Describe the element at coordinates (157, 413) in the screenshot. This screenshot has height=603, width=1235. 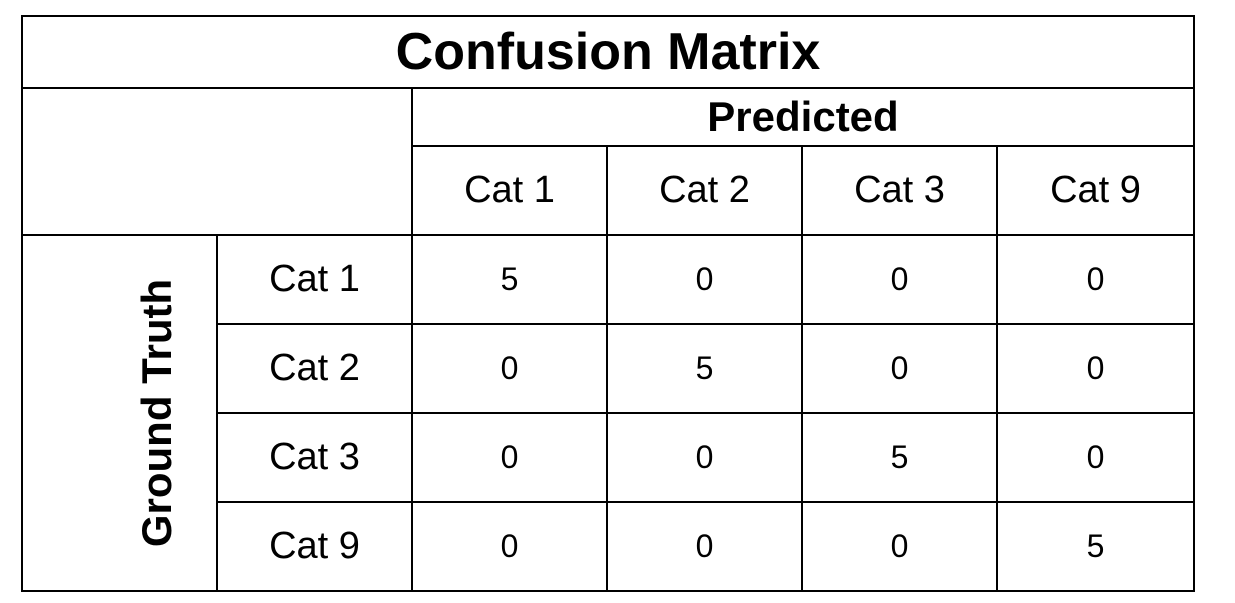
I see `ground-truth-axis-label: Ground Truth` at that location.